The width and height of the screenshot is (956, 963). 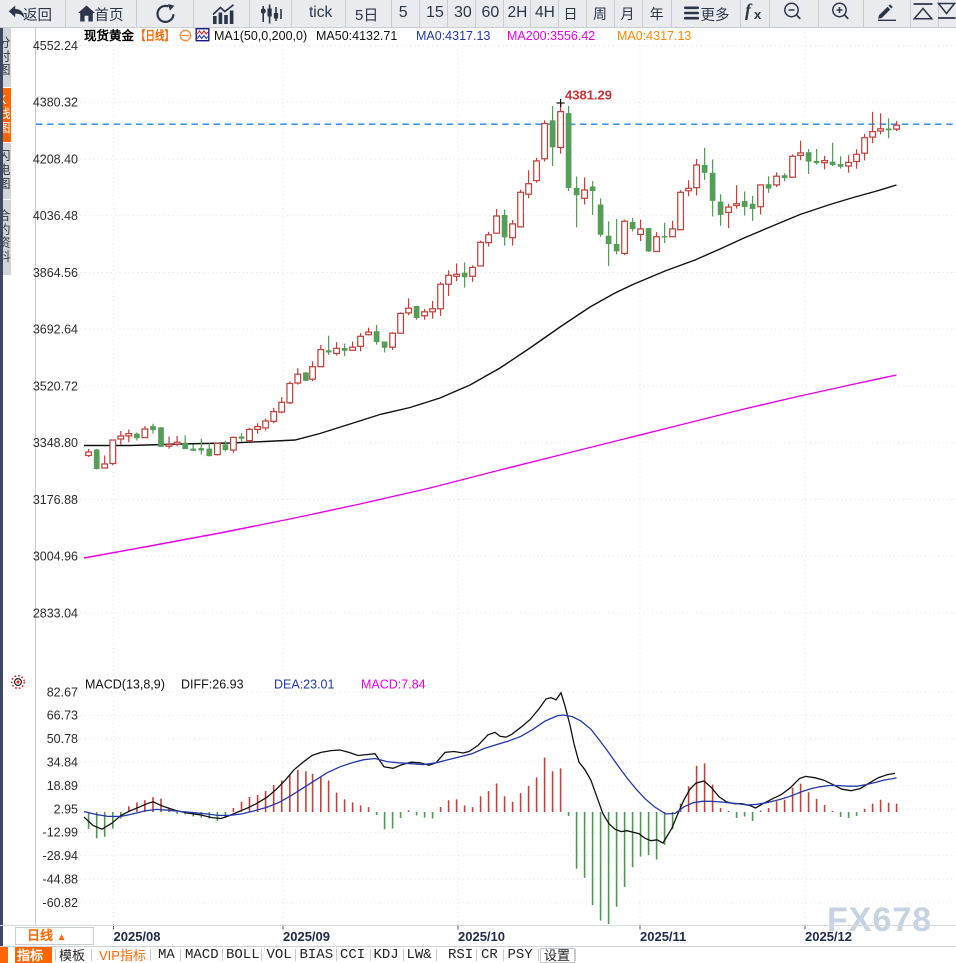 I want to click on svg-text: DEA:23.01, so click(x=304, y=685).